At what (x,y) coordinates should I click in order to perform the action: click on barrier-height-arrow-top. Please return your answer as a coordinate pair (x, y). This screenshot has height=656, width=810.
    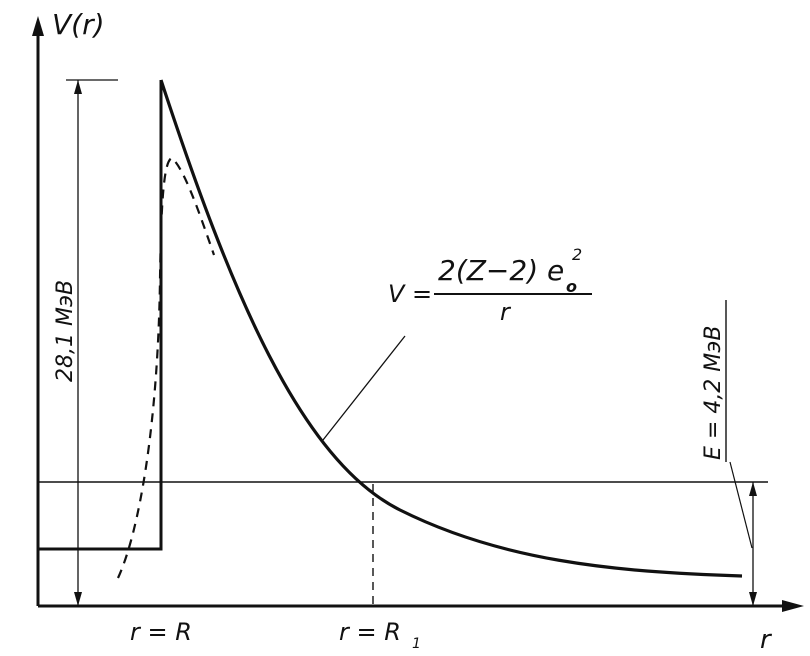
    Looking at the image, I should click on (78, 87).